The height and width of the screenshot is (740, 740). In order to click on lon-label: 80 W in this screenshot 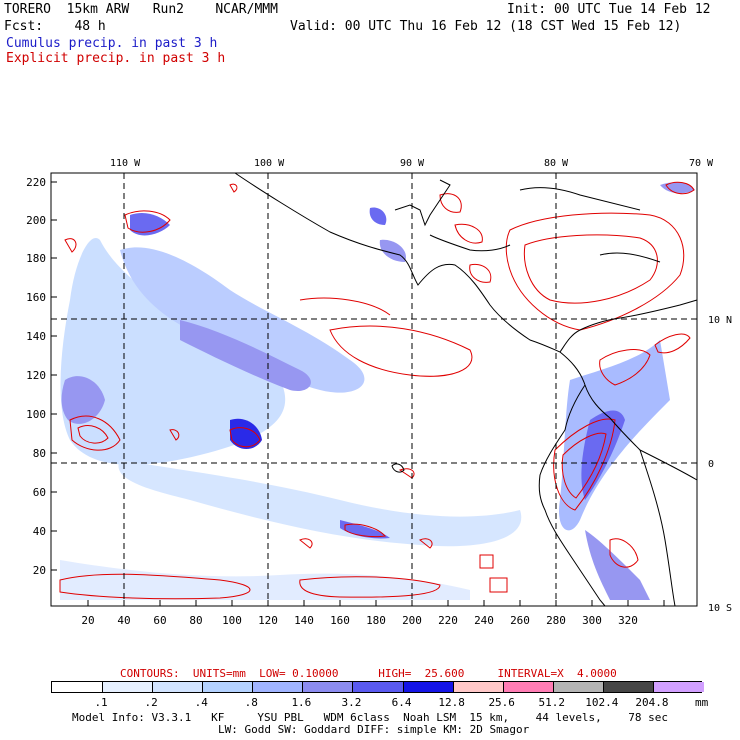, I will do `click(556, 163)`.